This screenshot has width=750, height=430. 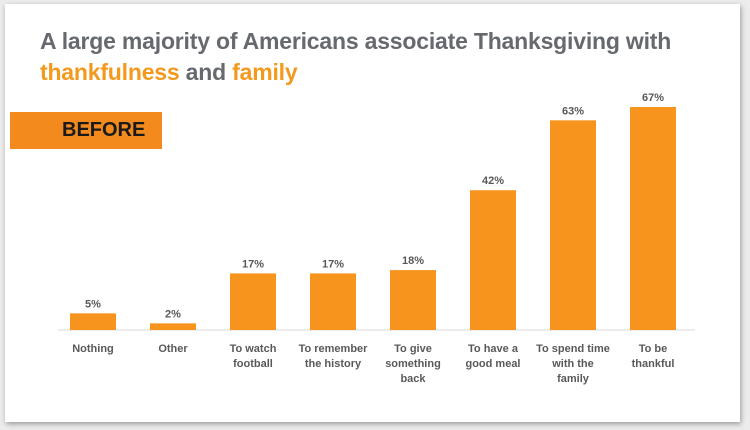 I want to click on category-label-3: To remember the history, so click(x=334, y=356).